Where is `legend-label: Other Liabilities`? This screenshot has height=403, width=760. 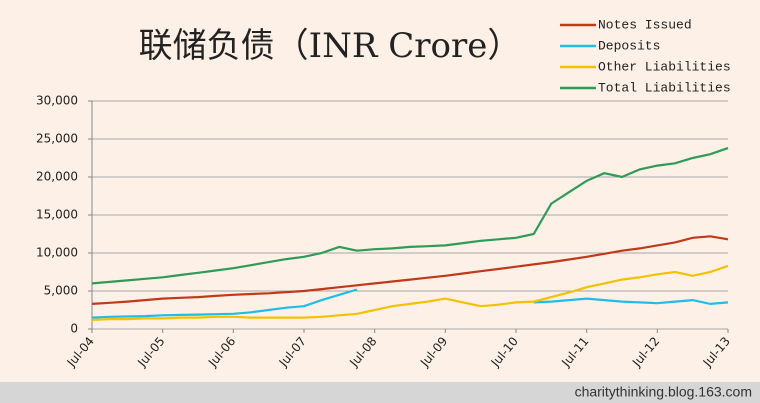 legend-label: Other Liabilities is located at coordinates (664, 66).